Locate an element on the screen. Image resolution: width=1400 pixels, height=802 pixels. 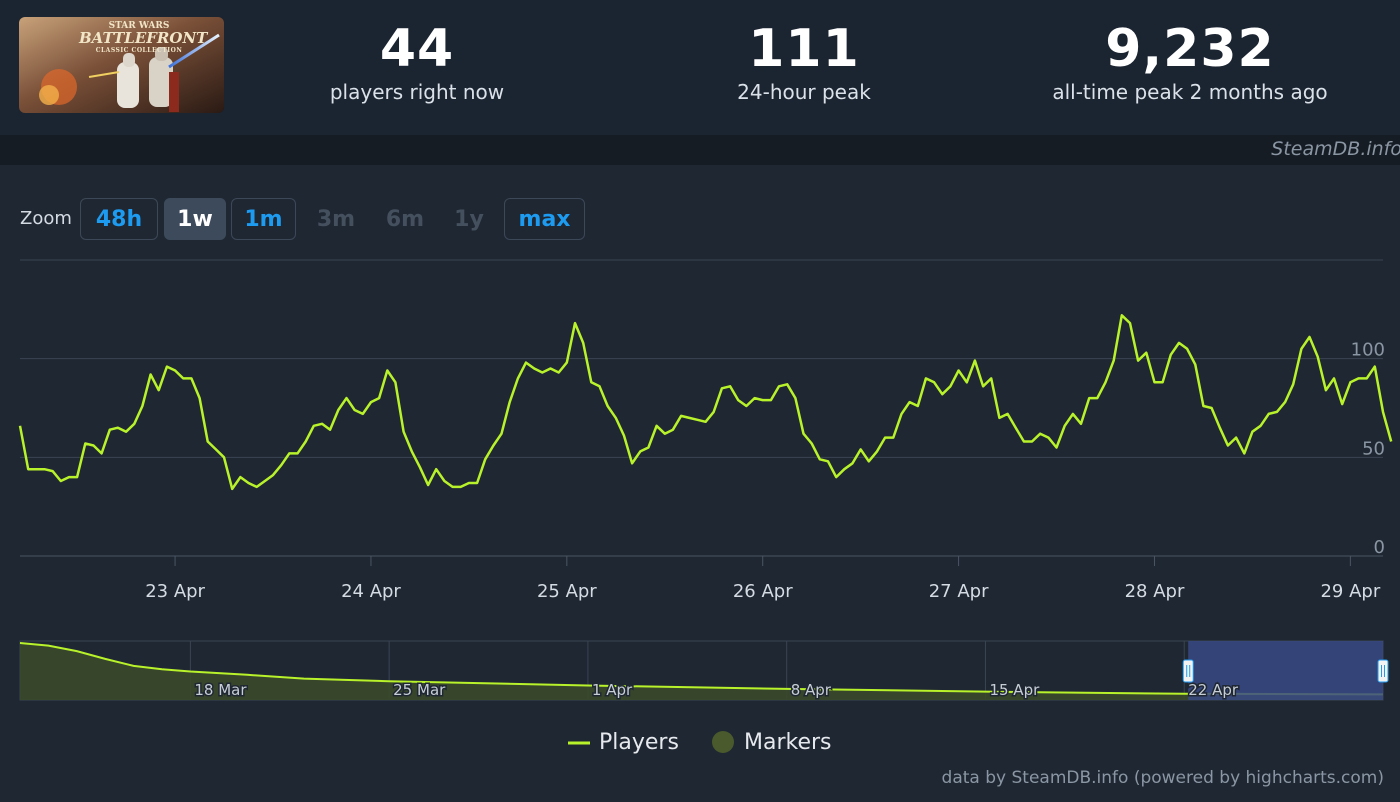
x-tick-label: 23 Apr is located at coordinates (175, 591).